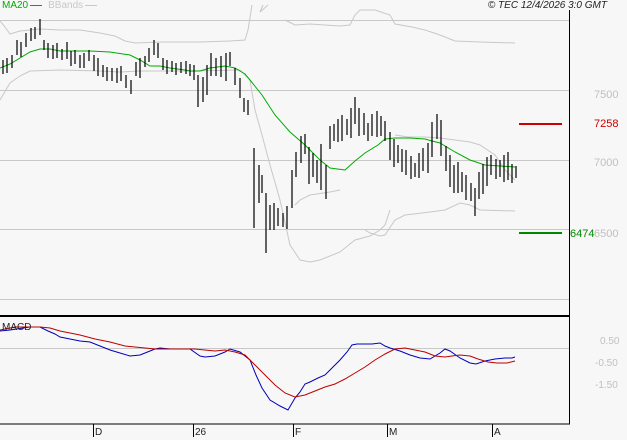  I want to click on copyright-timestamp: © TEC 12/4/2026 3:0 GMT, so click(547, 5).